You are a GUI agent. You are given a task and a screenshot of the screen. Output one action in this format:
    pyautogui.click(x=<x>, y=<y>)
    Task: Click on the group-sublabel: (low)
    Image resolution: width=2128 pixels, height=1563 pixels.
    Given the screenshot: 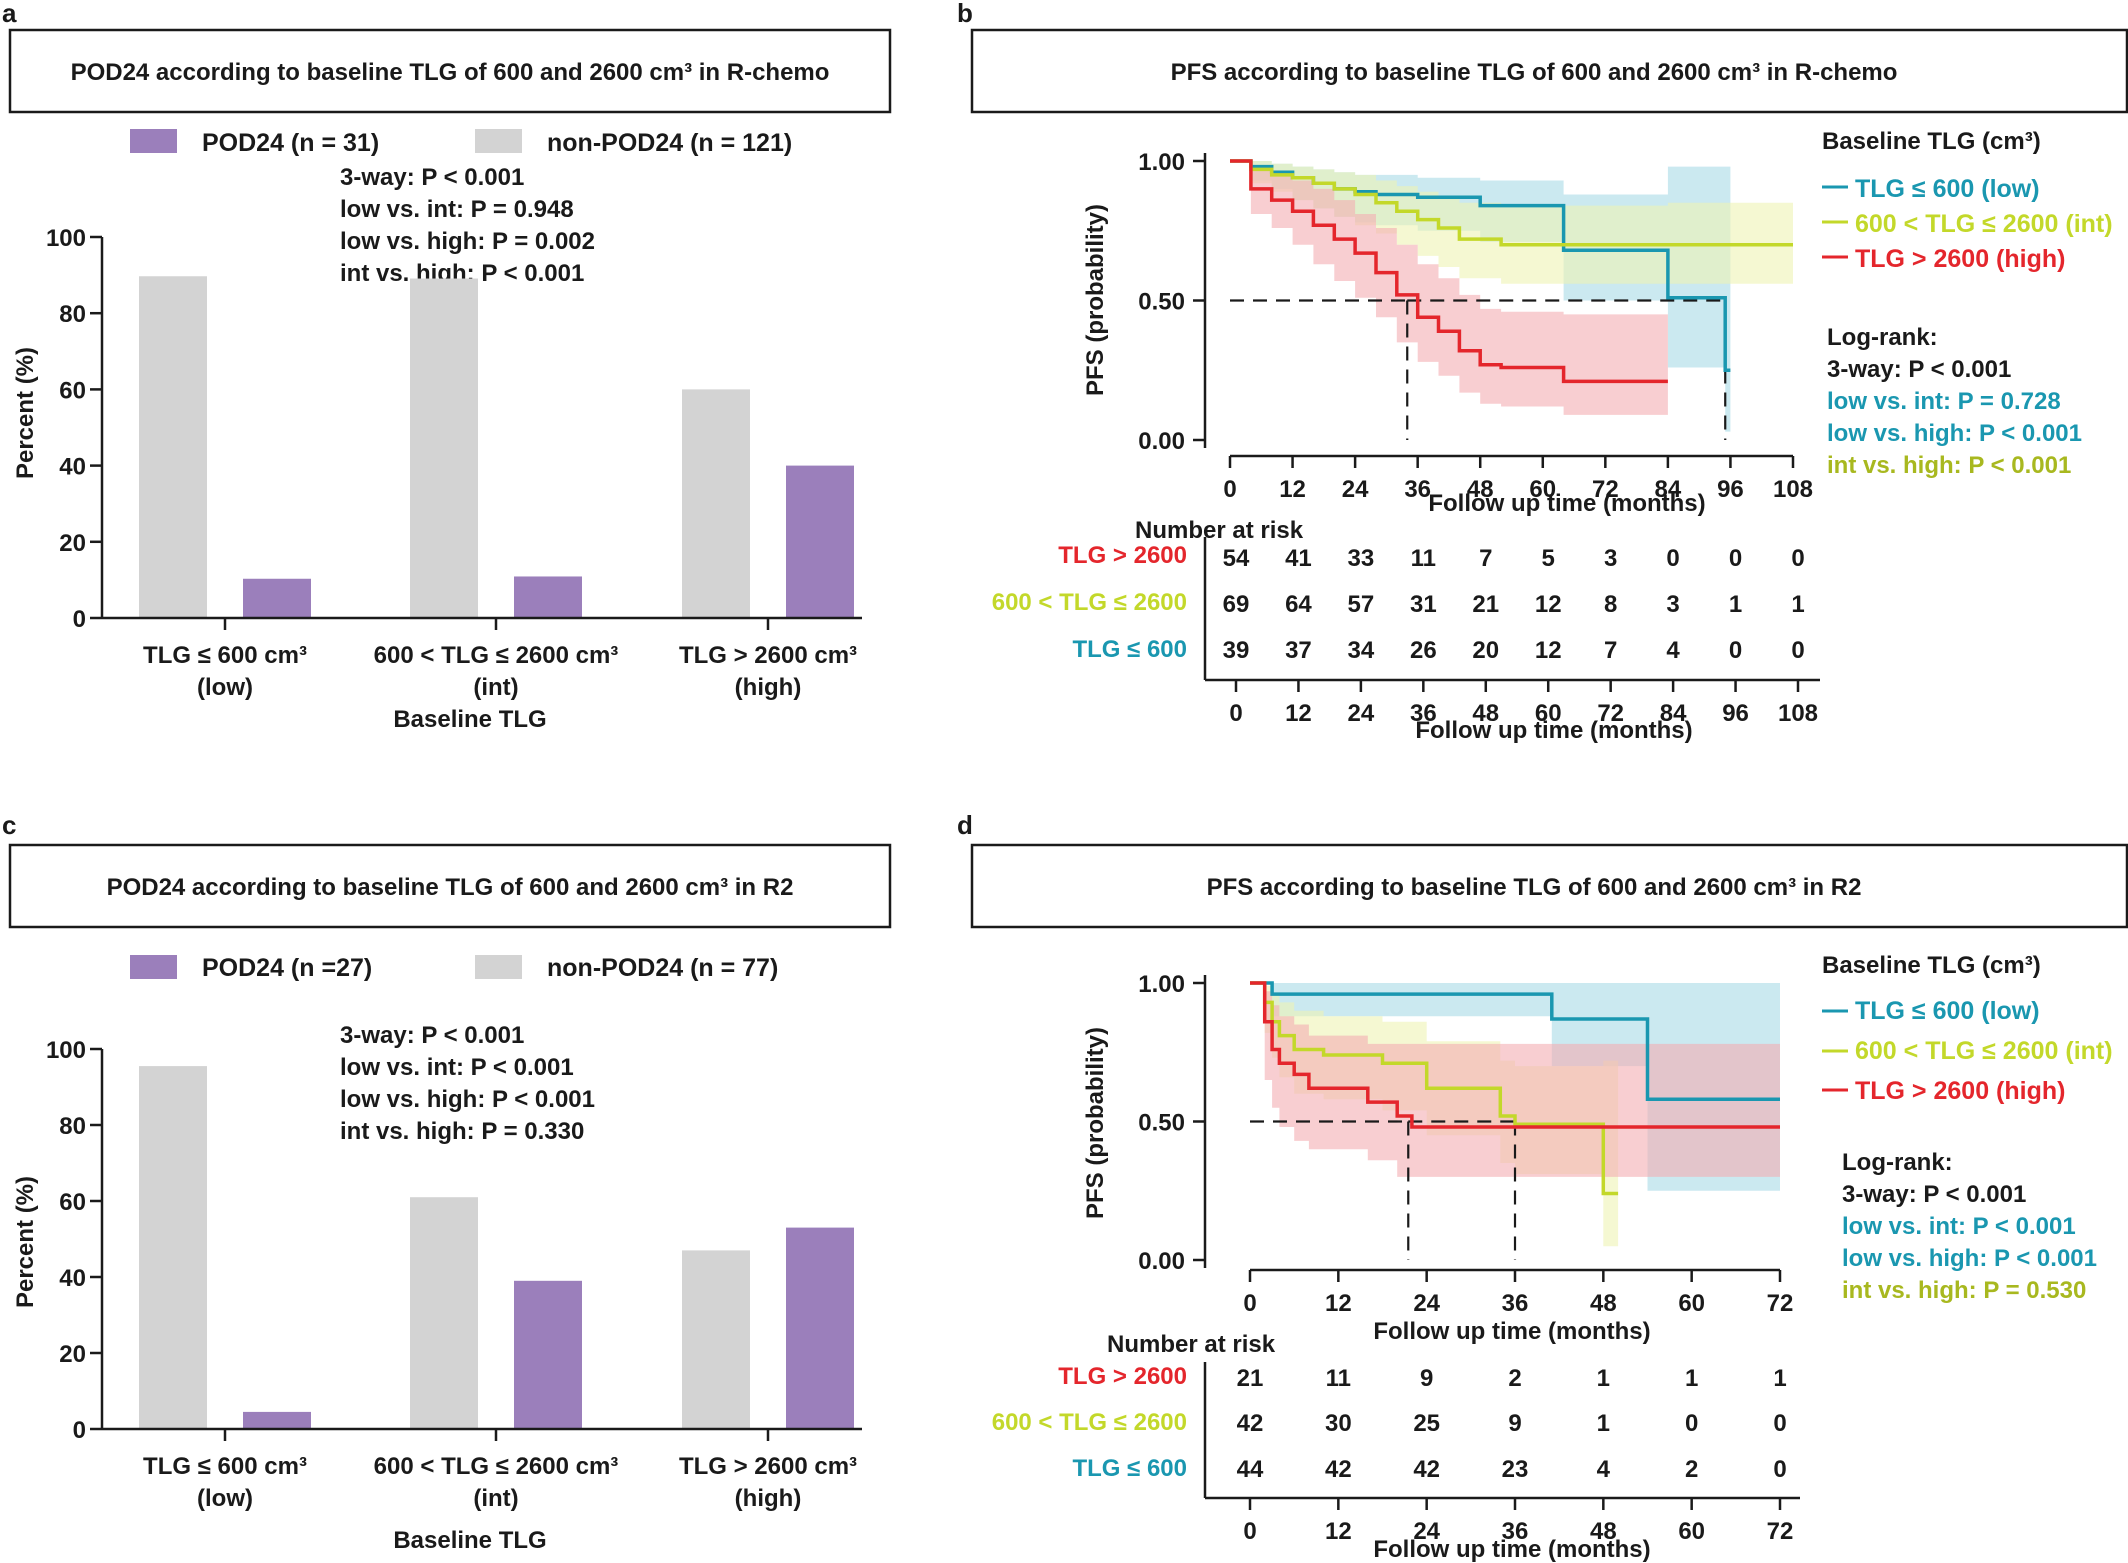 What is the action you would take?
    pyautogui.click(x=225, y=687)
    